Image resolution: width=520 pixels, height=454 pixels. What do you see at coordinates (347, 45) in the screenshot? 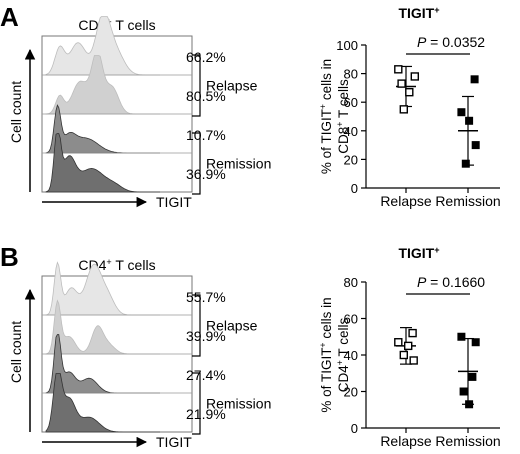
I see `y-tick-label: 100` at bounding box center [347, 45].